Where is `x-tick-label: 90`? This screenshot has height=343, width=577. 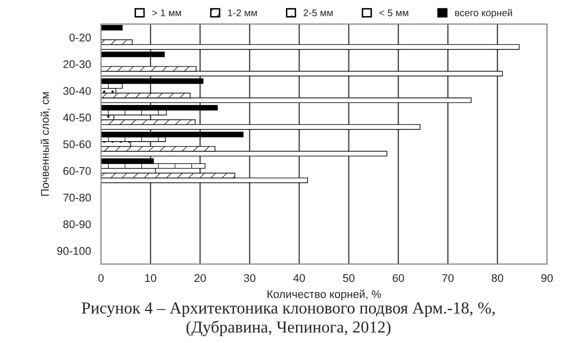
x-tick-label: 90 is located at coordinates (547, 278).